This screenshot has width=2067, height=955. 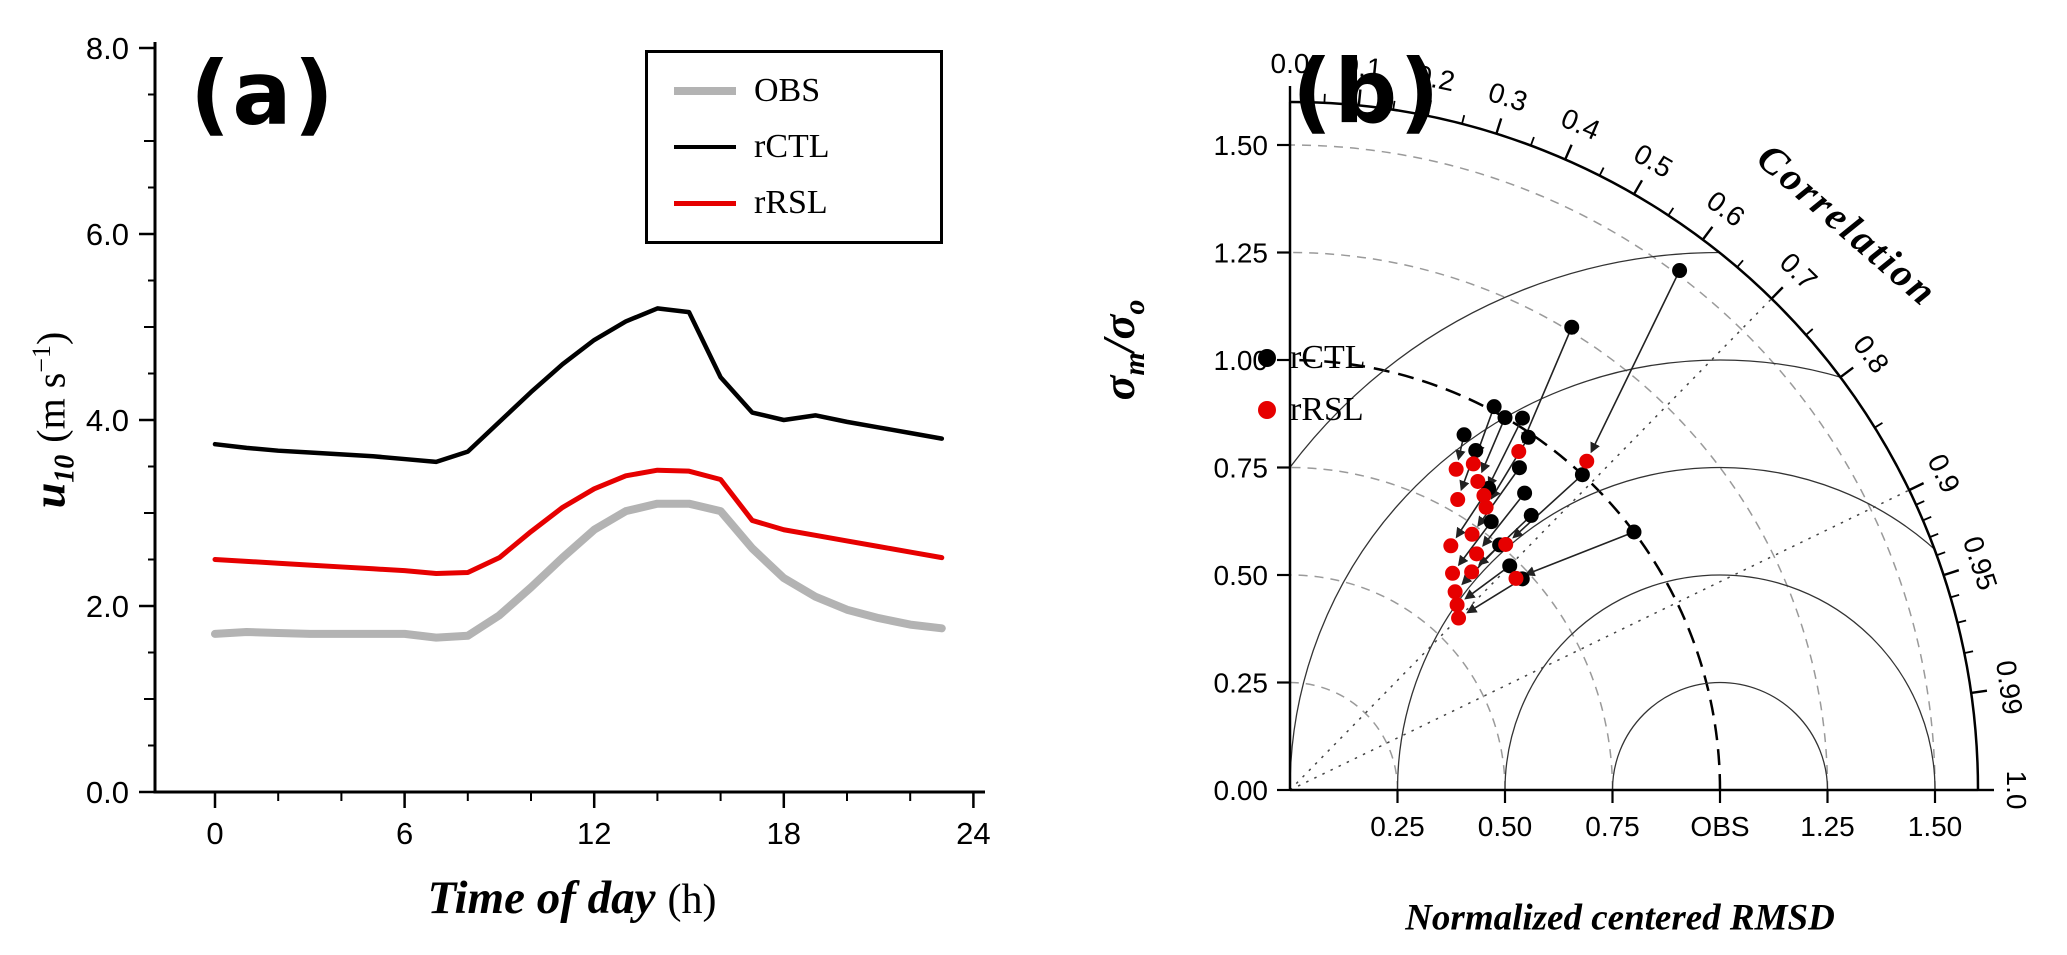 I want to click on panel-b-radial-axis-label: σm/σo, so click(x=1122, y=350).